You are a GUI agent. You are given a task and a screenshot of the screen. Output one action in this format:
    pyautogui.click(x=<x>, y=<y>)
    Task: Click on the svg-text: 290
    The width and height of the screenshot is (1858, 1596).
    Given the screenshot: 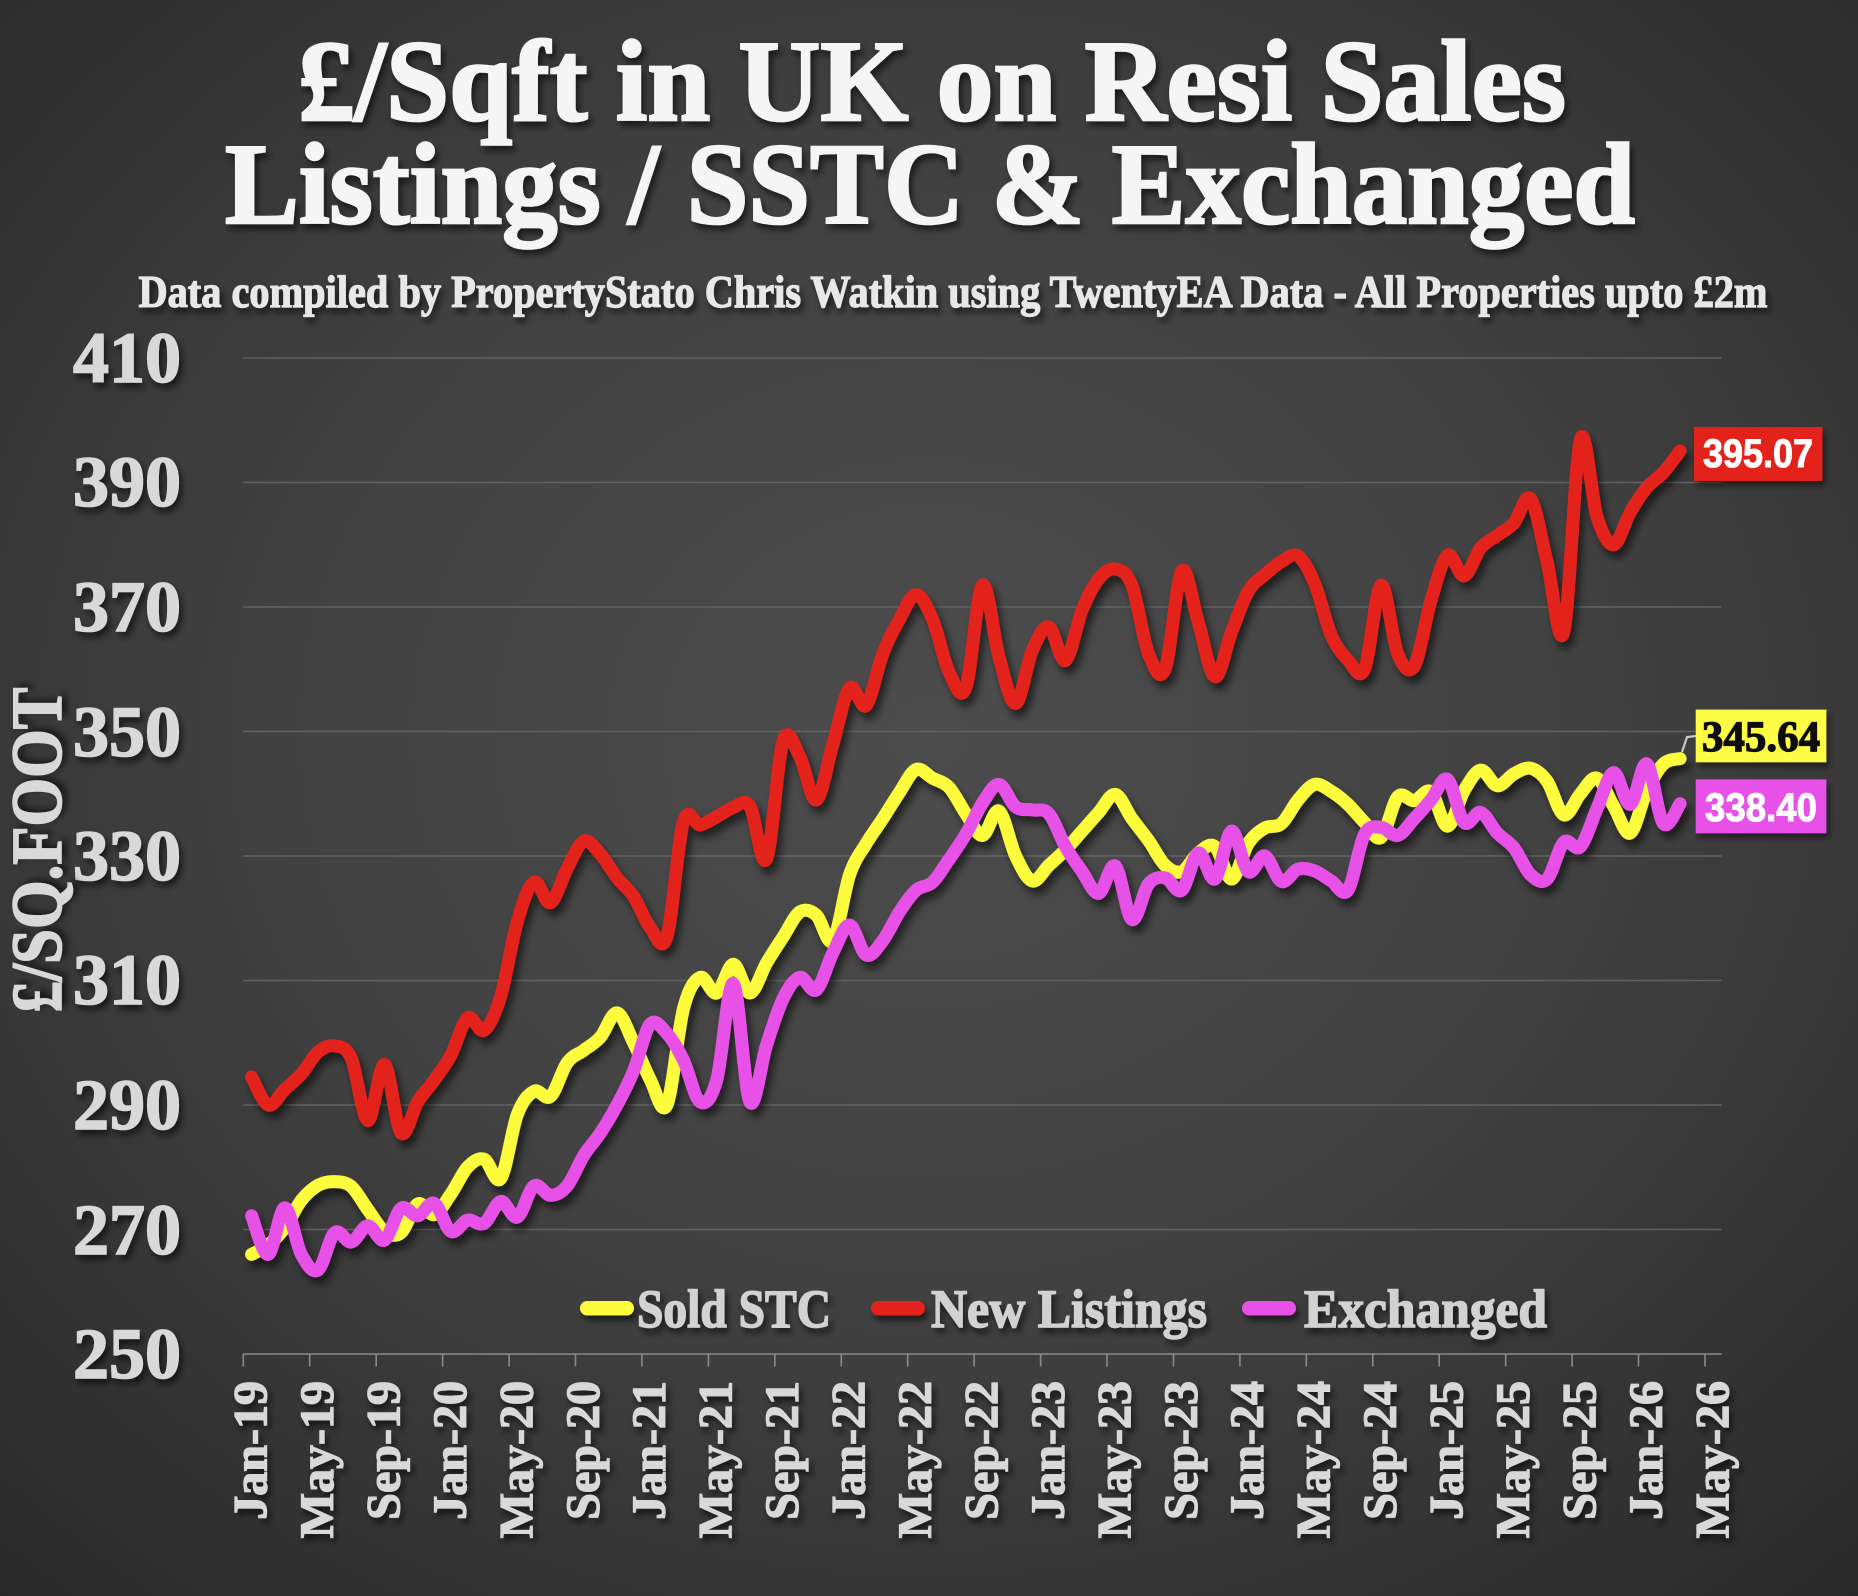 What is the action you would take?
    pyautogui.click(x=127, y=1105)
    